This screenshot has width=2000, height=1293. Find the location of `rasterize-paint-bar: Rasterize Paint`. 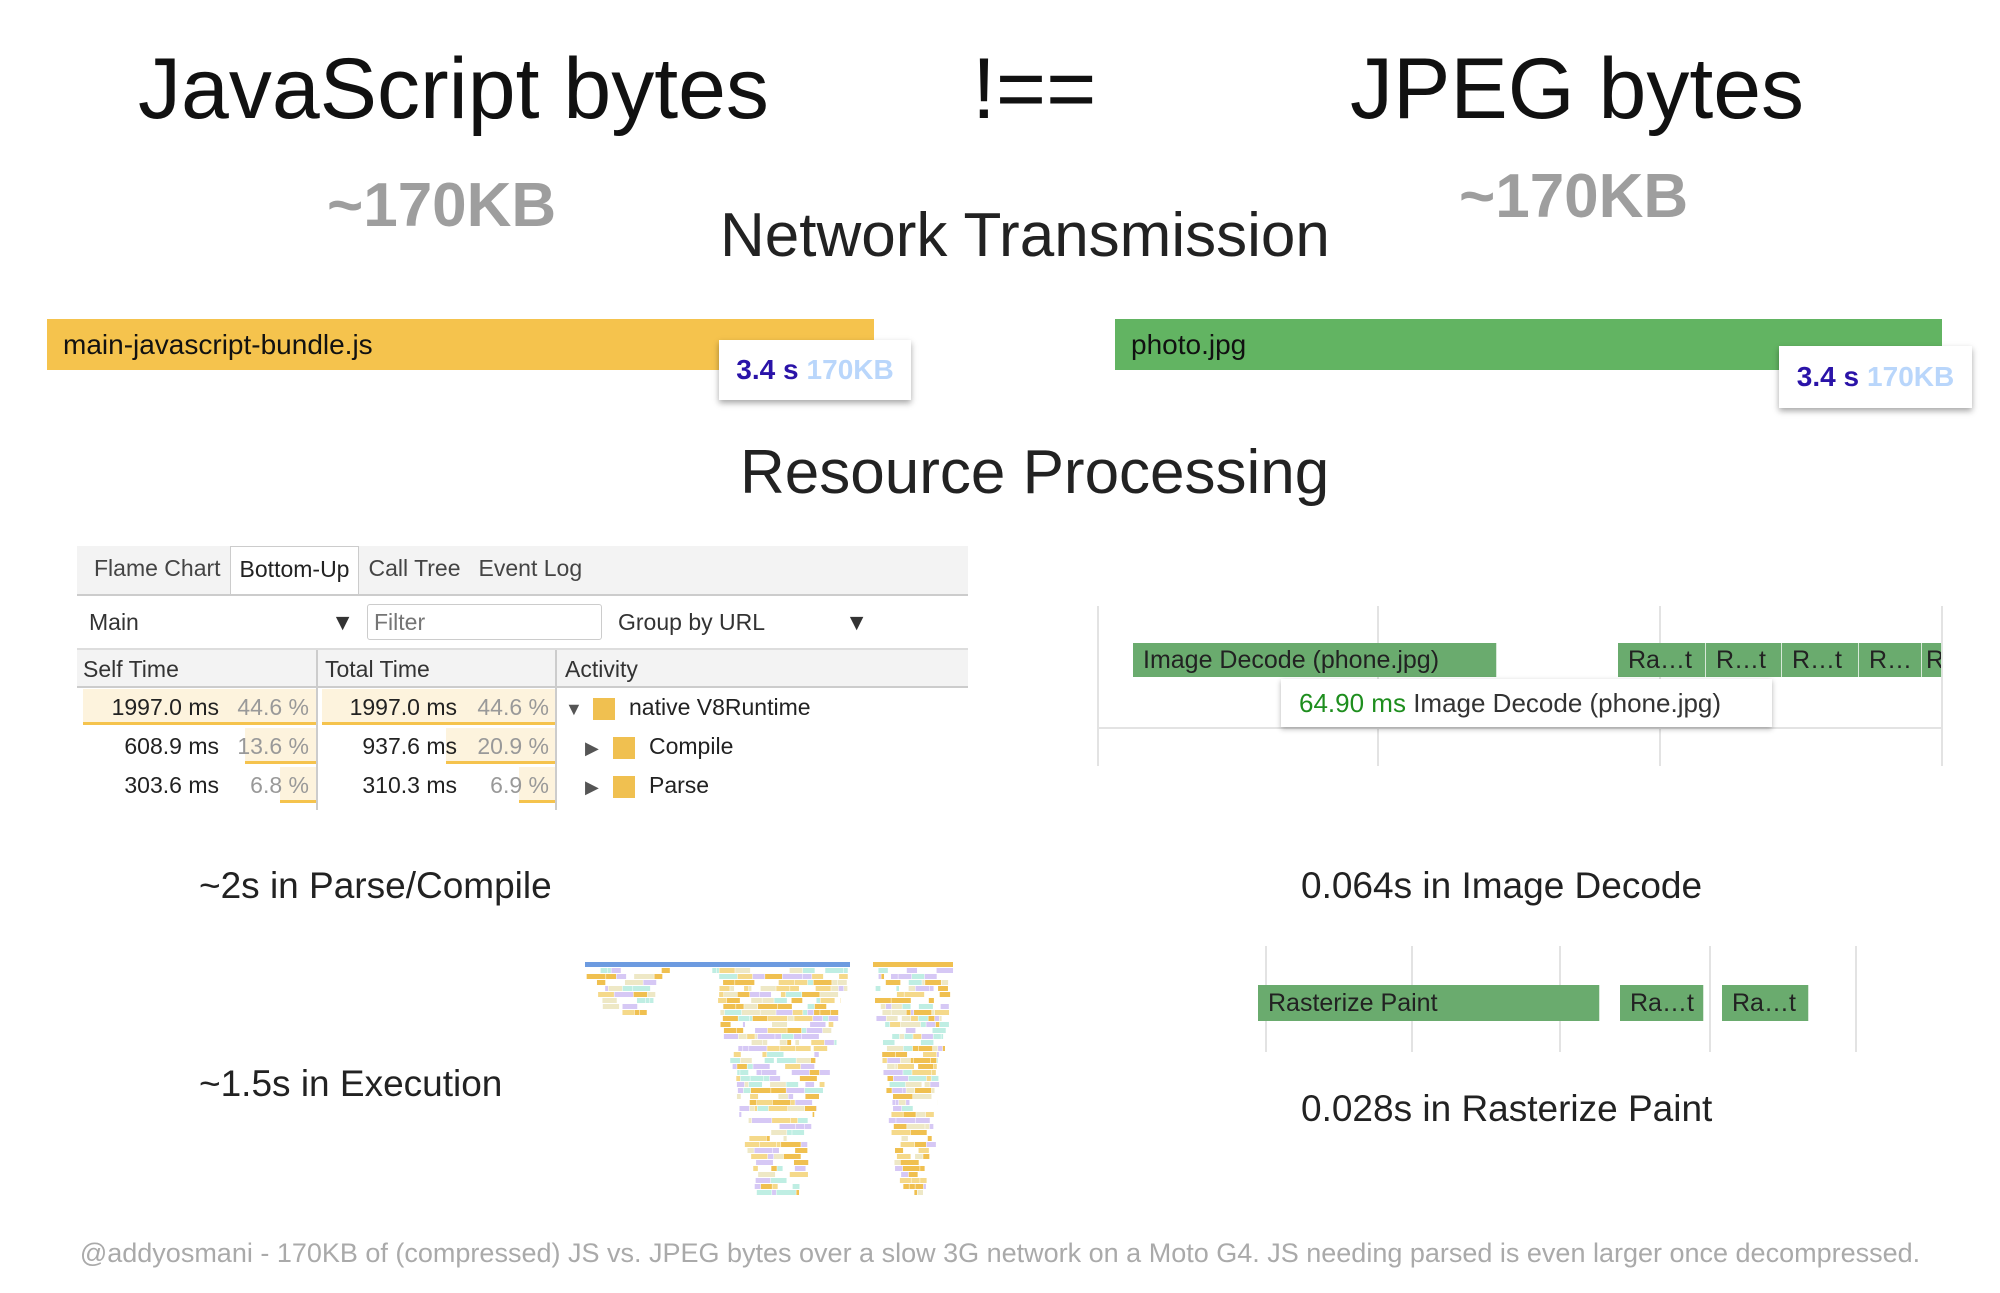

rasterize-paint-bar: Rasterize Paint is located at coordinates (1429, 1003).